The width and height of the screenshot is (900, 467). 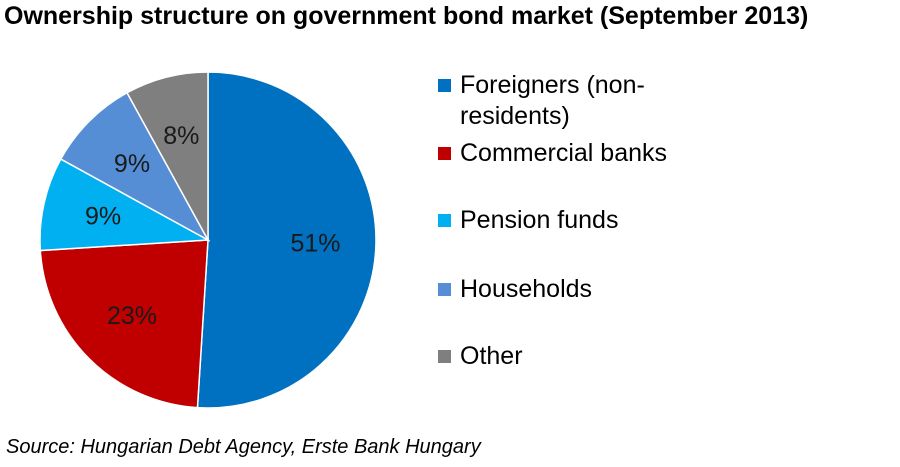 I want to click on pie-slice-foreigners-non-residents, so click(x=286, y=240).